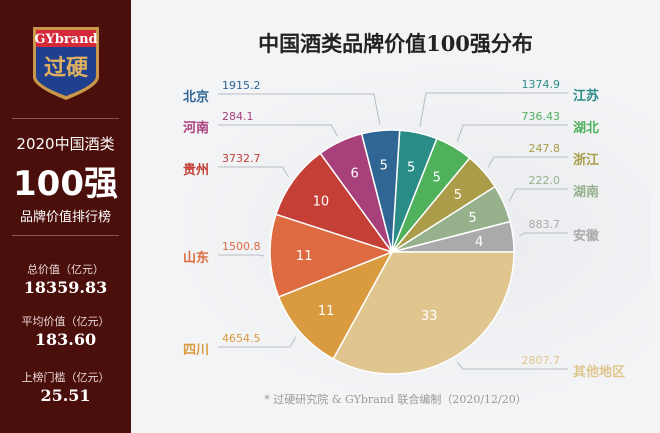 This screenshot has height=433, width=660. Describe the element at coordinates (65, 269) in the screenshot. I see `stat-label: 总价值（亿元）` at that location.